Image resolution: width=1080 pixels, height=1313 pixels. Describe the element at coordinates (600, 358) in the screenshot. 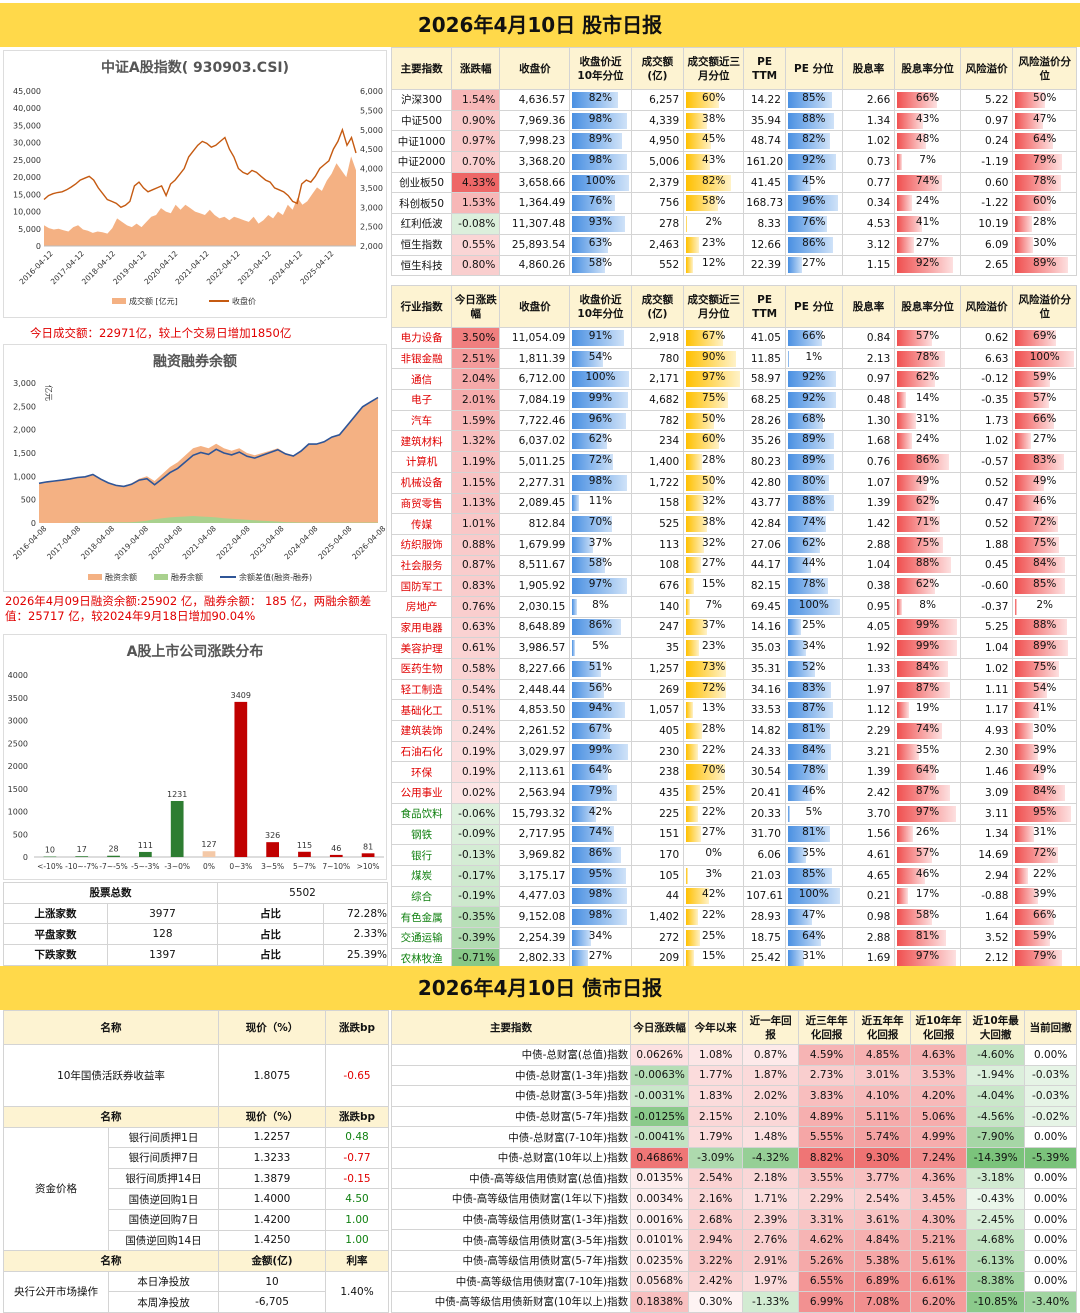

I see `percentile-cell: 54%` at that location.